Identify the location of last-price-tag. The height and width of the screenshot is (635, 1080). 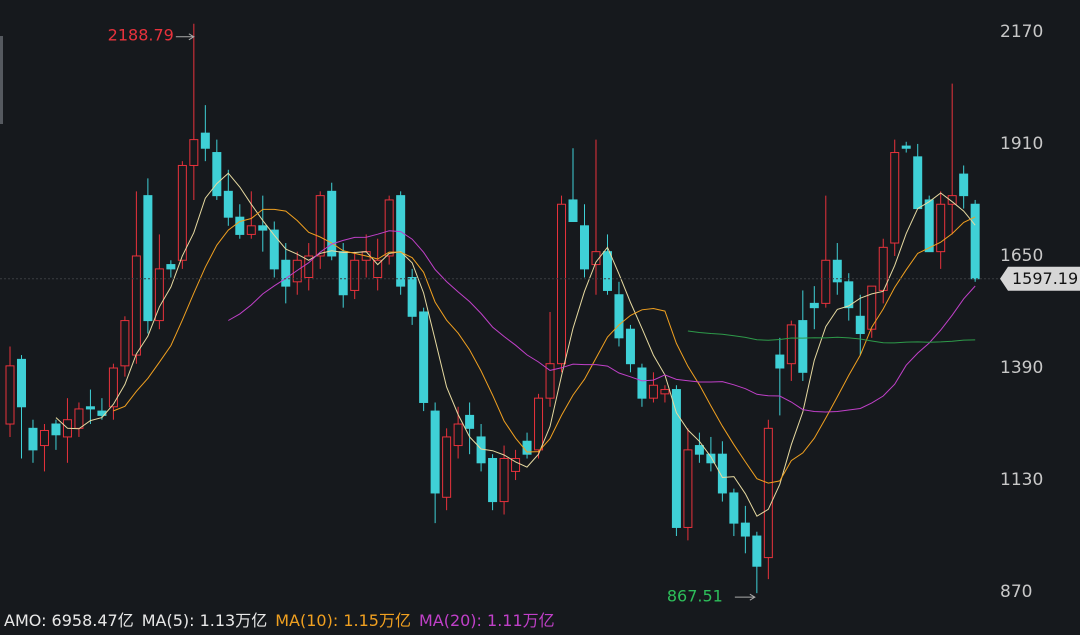
(1040, 278).